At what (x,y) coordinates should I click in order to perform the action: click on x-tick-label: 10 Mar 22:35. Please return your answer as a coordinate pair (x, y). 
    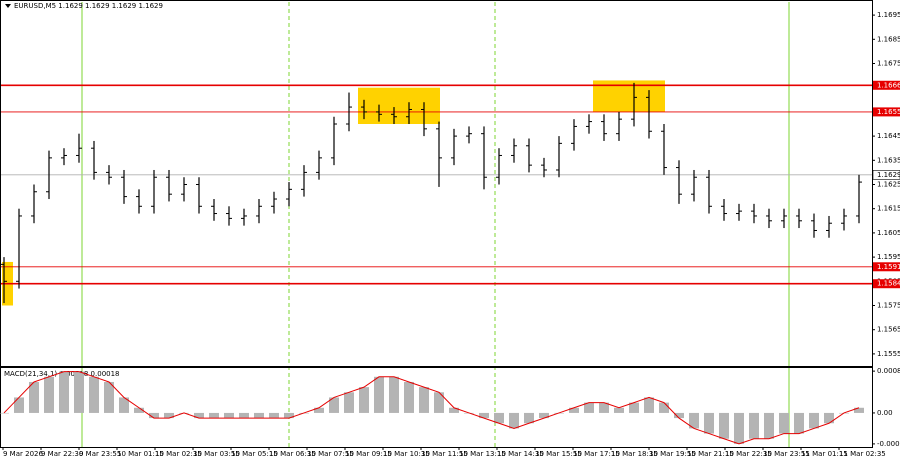
    Looking at the image, I should click on (748, 454).